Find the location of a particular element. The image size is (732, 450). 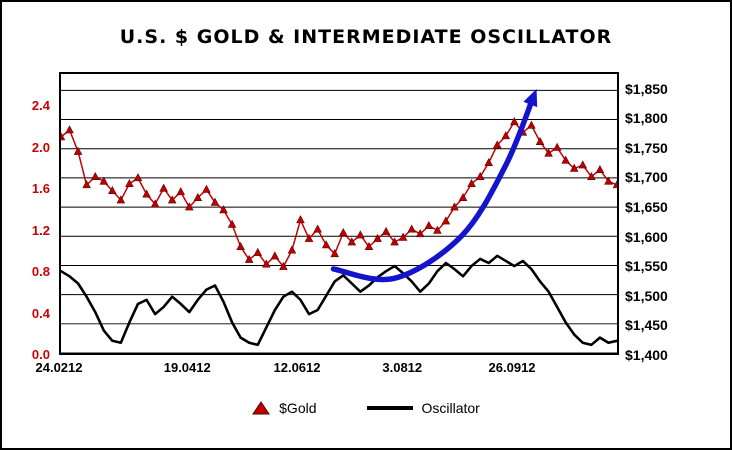

oscillator-line-icon is located at coordinates (389, 408).